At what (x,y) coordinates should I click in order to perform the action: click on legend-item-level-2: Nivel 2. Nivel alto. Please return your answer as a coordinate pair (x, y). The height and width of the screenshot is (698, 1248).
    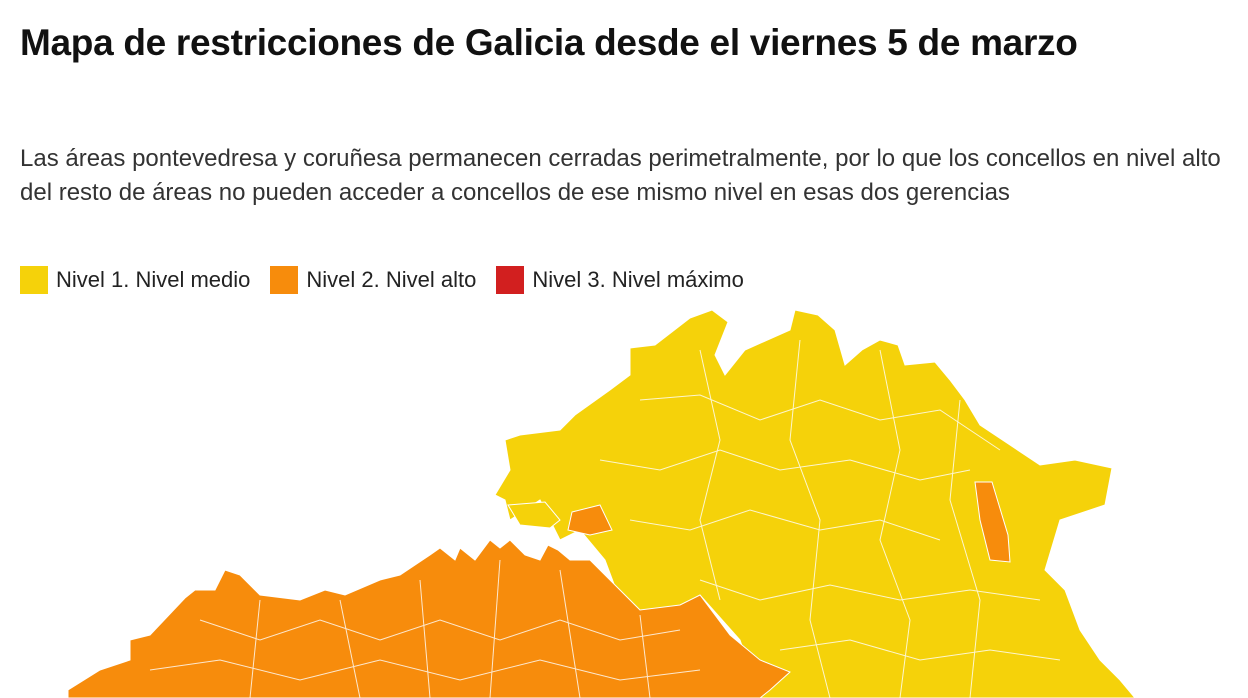
    Looking at the image, I should click on (373, 280).